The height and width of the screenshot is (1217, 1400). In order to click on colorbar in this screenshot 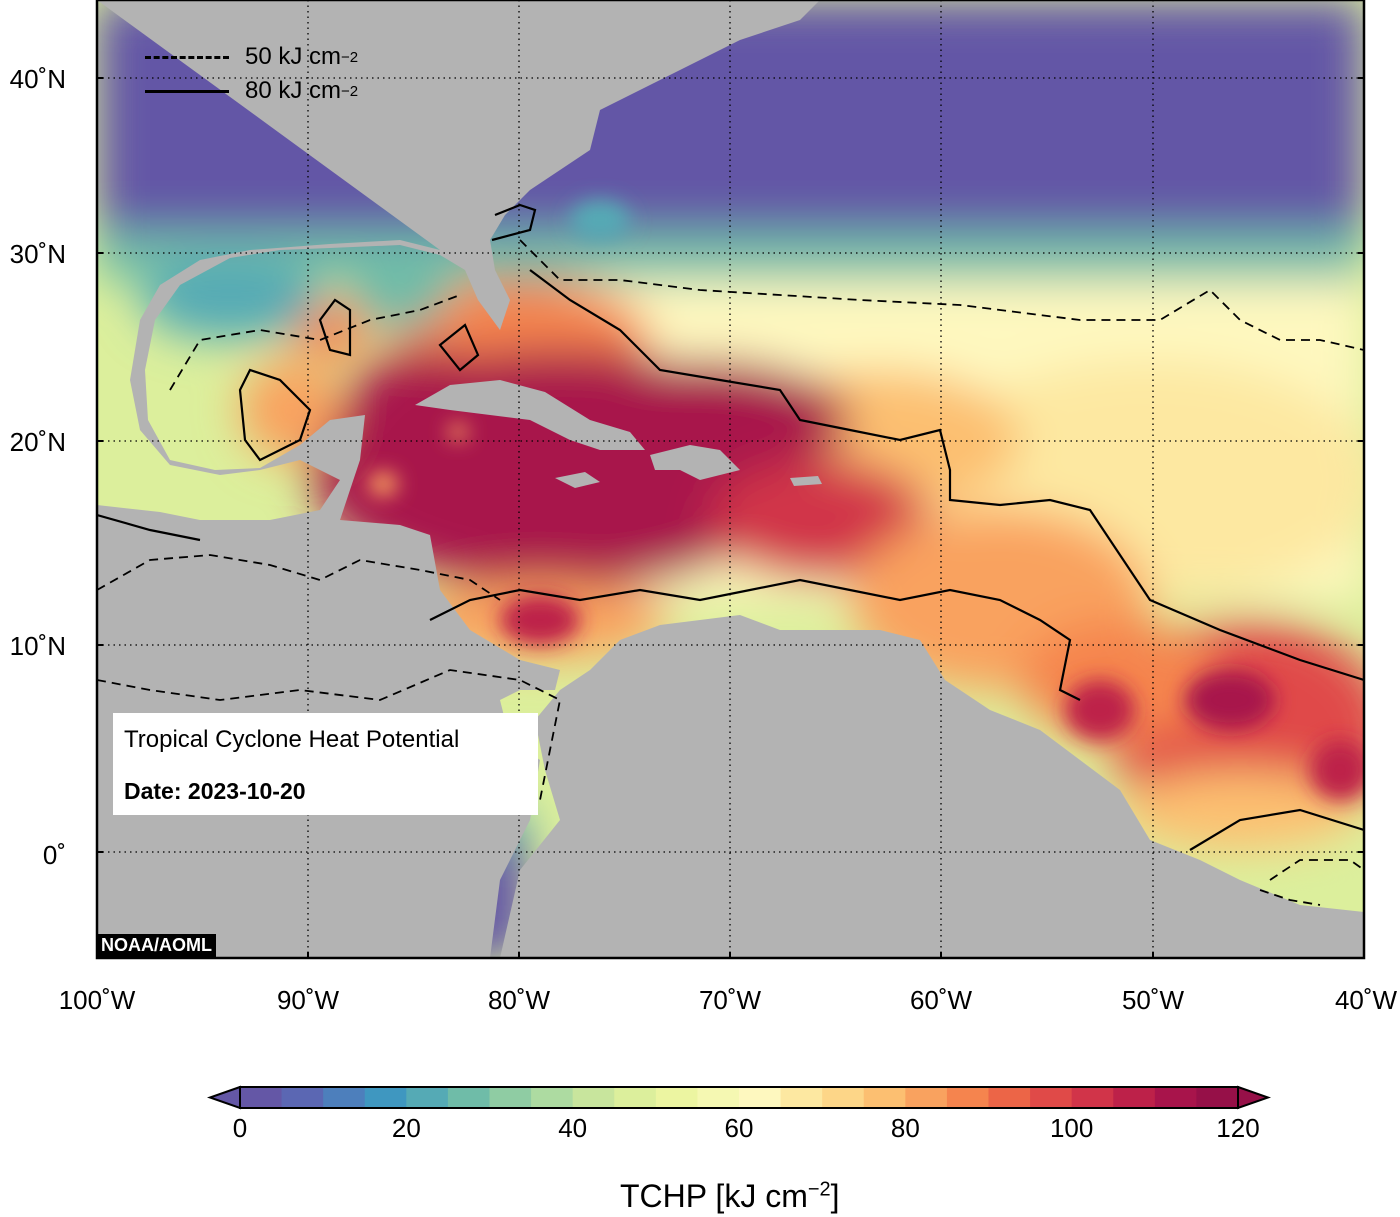, I will do `click(739, 1097)`.